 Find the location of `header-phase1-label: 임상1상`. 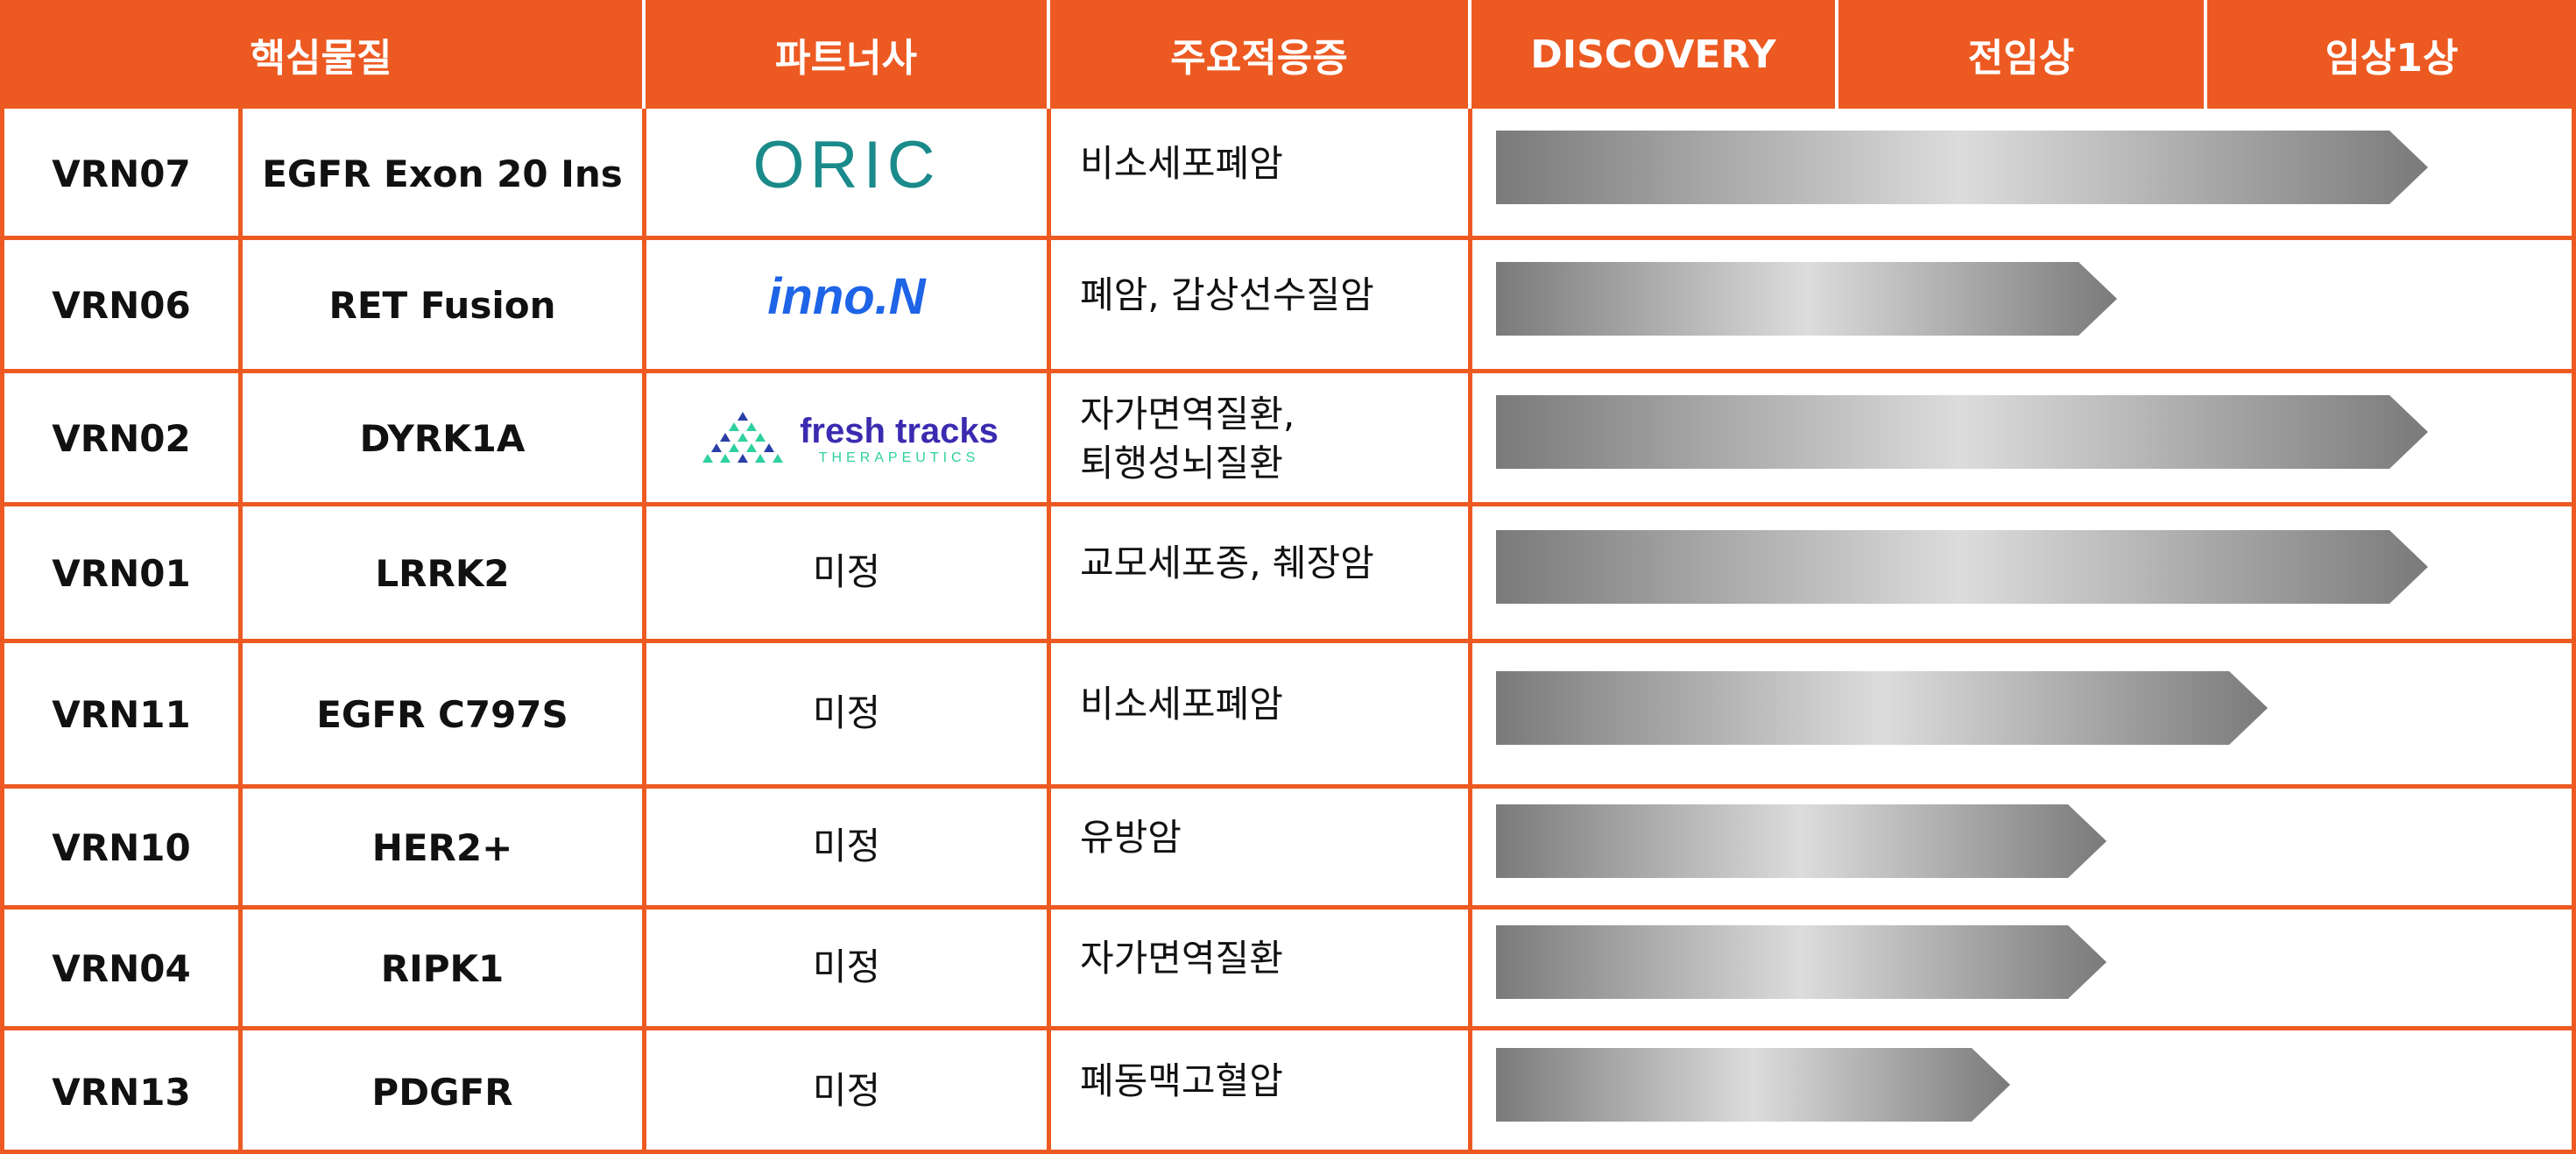

header-phase1-label: 임상1상 is located at coordinates (2392, 58).